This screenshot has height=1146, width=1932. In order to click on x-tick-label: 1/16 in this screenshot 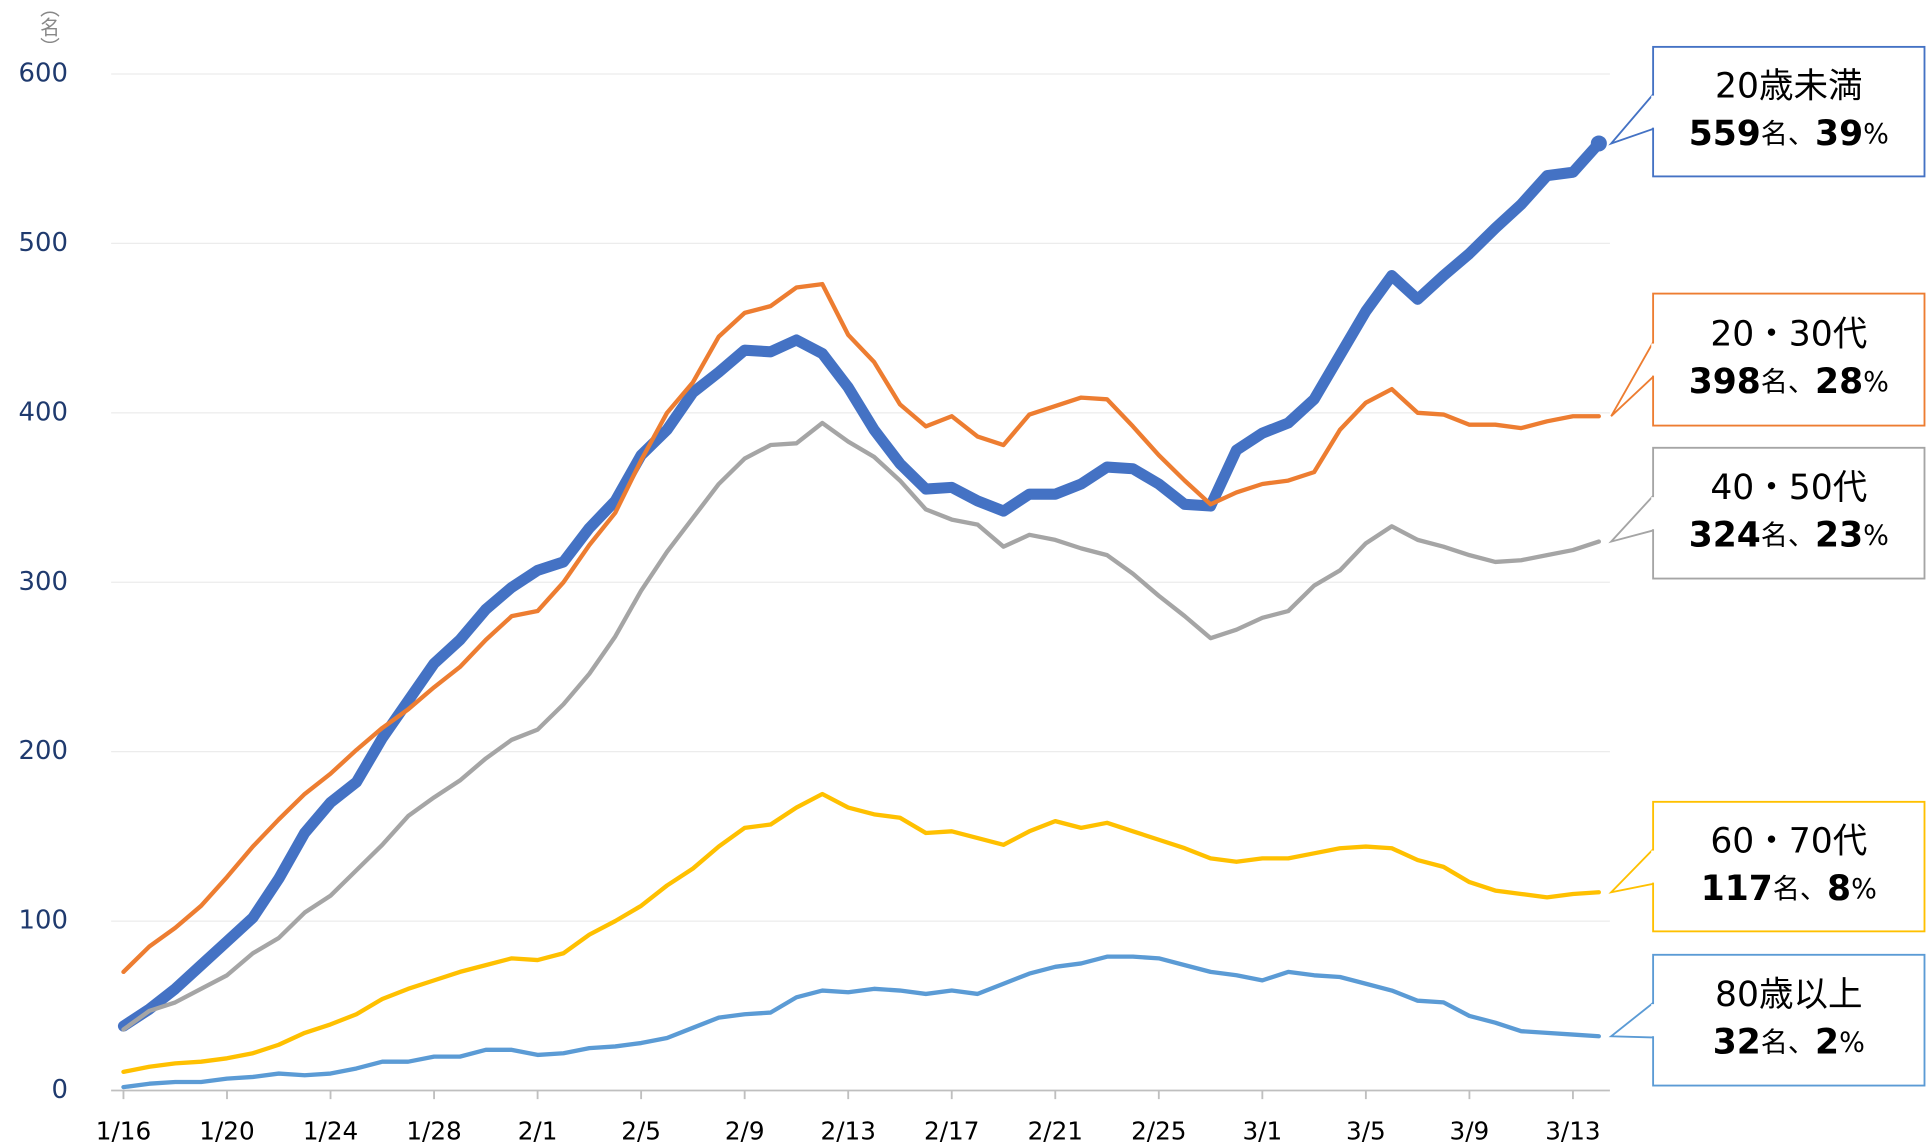, I will do `click(123, 1130)`.